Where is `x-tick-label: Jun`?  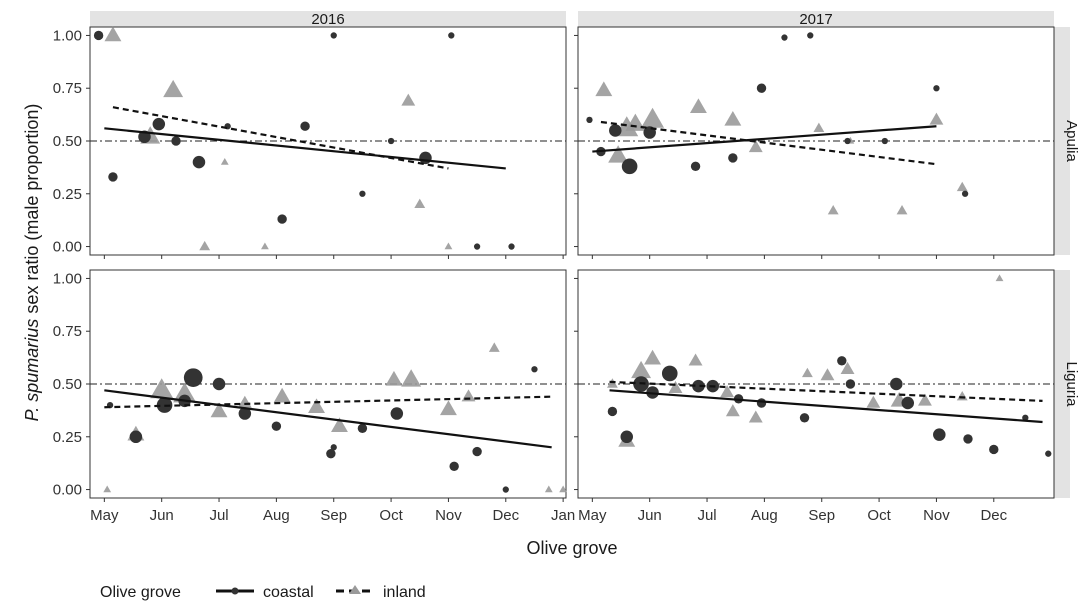 x-tick-label: Jun is located at coordinates (162, 515).